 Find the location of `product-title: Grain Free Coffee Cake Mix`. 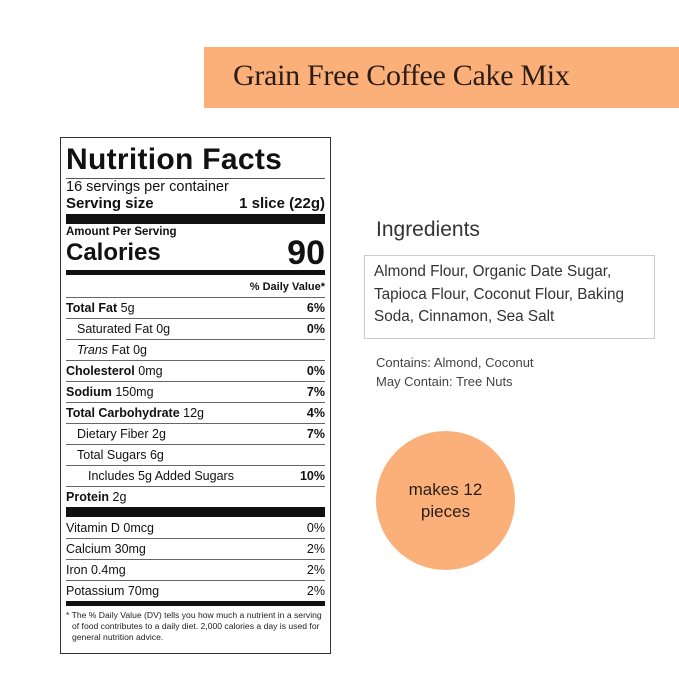

product-title: Grain Free Coffee Cake Mix is located at coordinates (401, 75).